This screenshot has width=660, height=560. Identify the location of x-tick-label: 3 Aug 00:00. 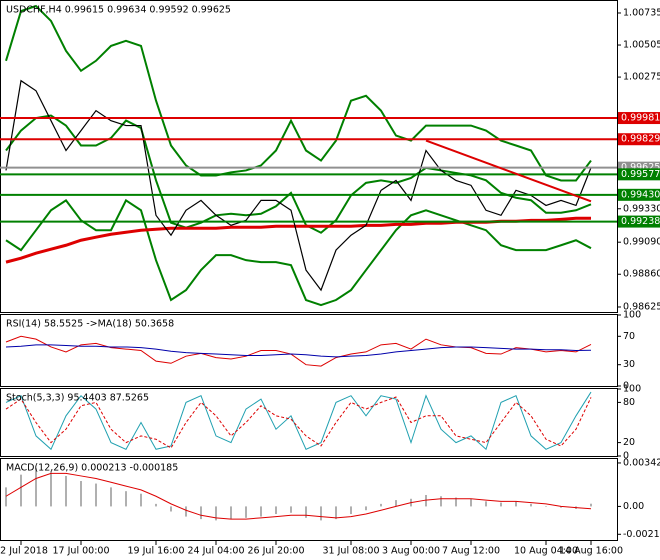
(411, 551).